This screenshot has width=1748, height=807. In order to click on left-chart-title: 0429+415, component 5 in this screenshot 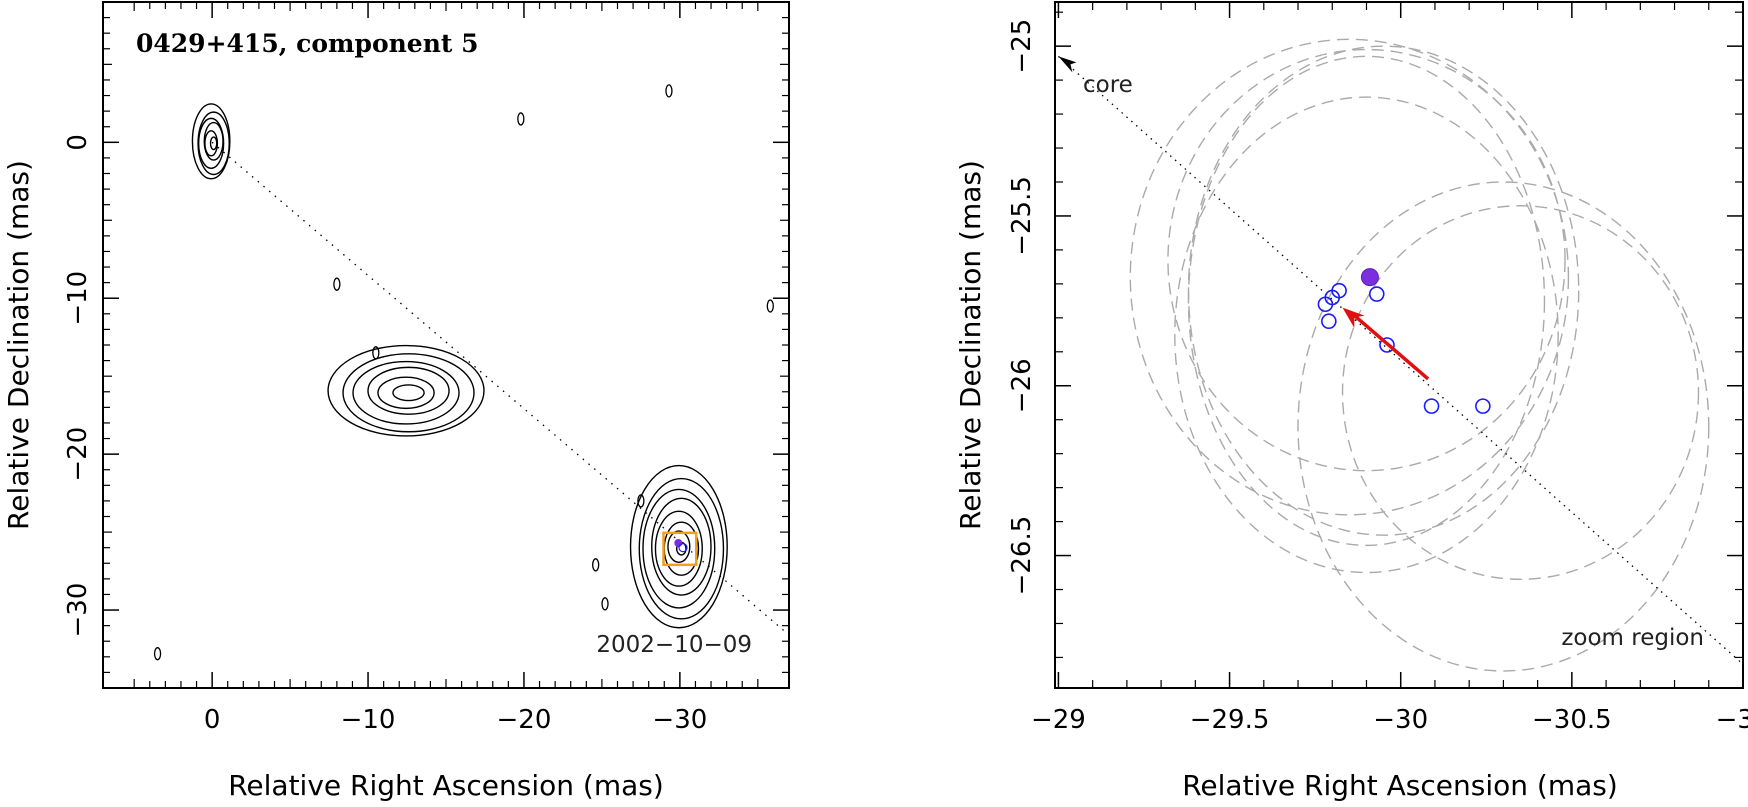, I will do `click(307, 43)`.